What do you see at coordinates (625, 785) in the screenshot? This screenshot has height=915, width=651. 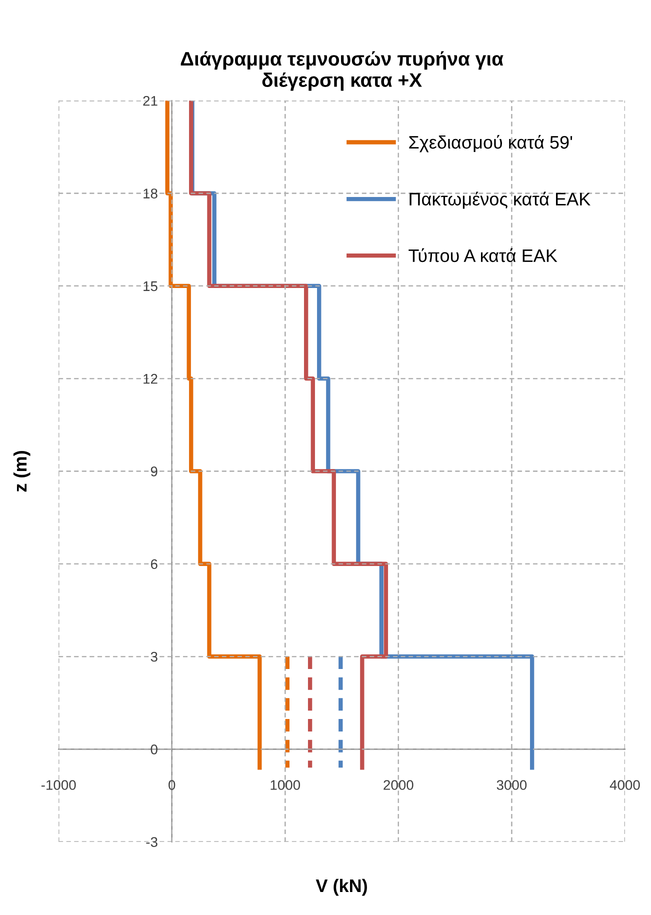 I see `x-tick-label: 4000` at bounding box center [625, 785].